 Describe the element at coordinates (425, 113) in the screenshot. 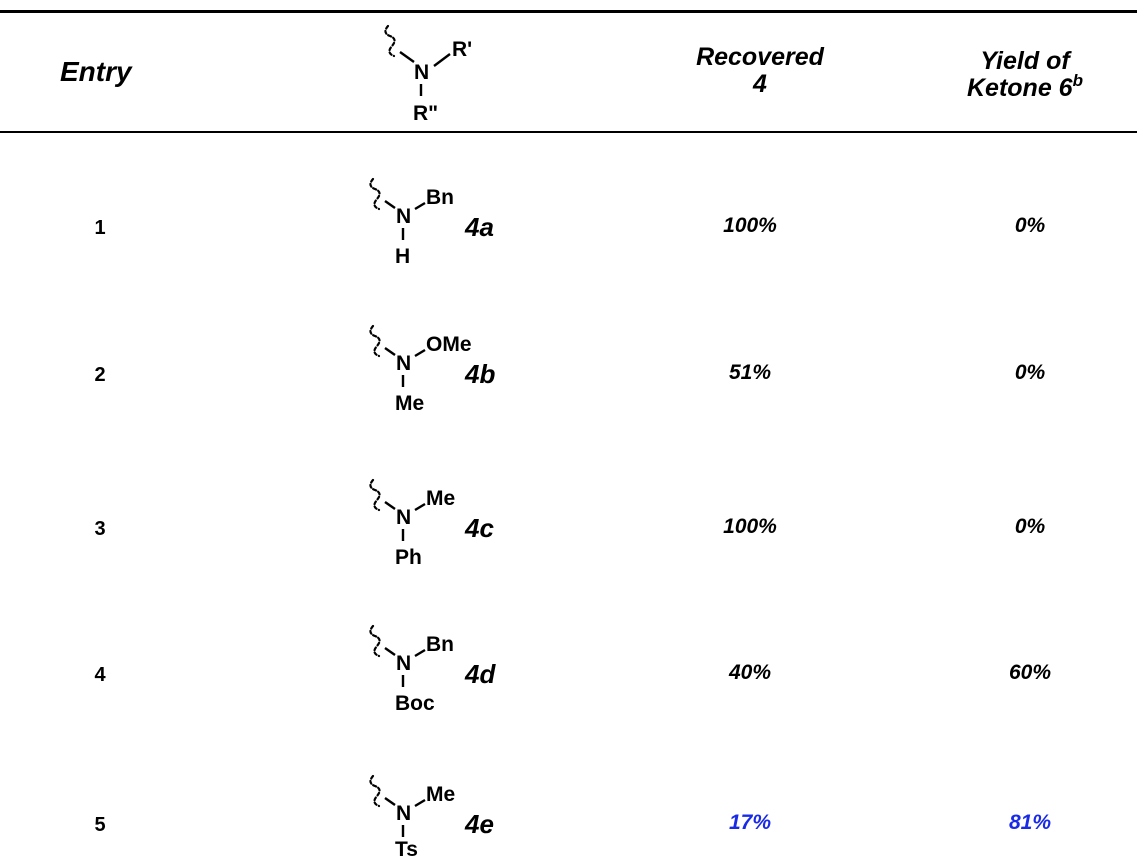

I see `header-r2: R"` at that location.